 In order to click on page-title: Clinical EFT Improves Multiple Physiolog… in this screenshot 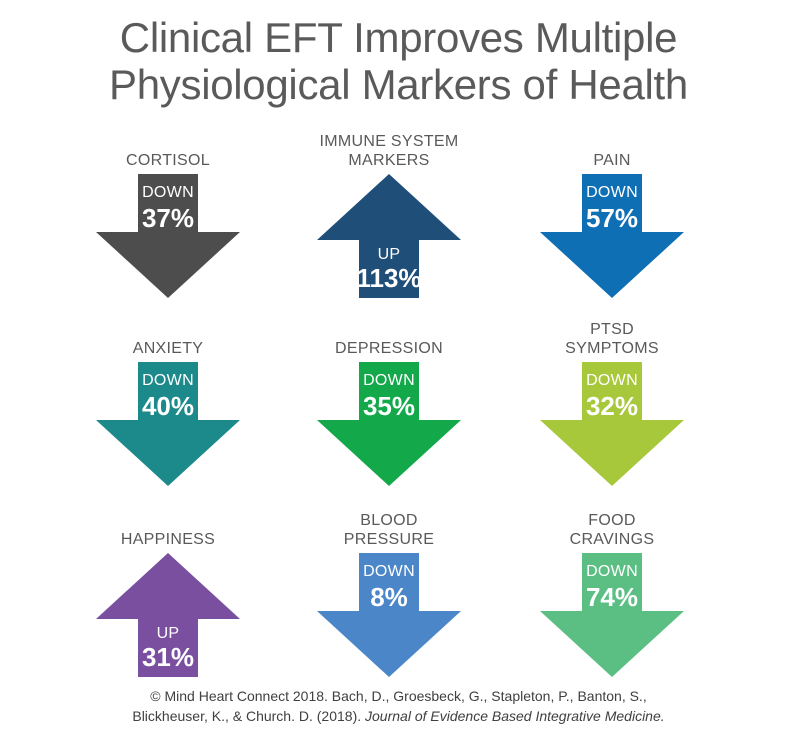, I will do `click(398, 61)`.